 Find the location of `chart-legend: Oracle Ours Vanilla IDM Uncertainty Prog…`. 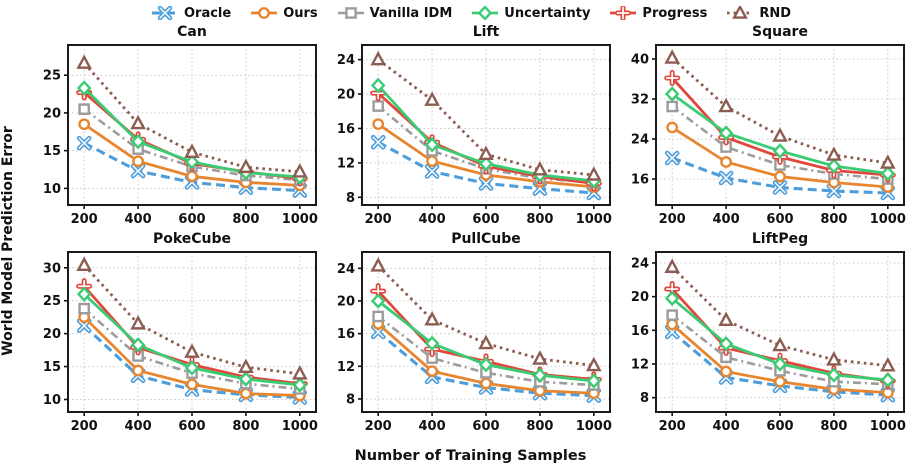

chart-legend: Oracle Ours Vanilla IDM Uncertainty Prog… is located at coordinates (470, 13).